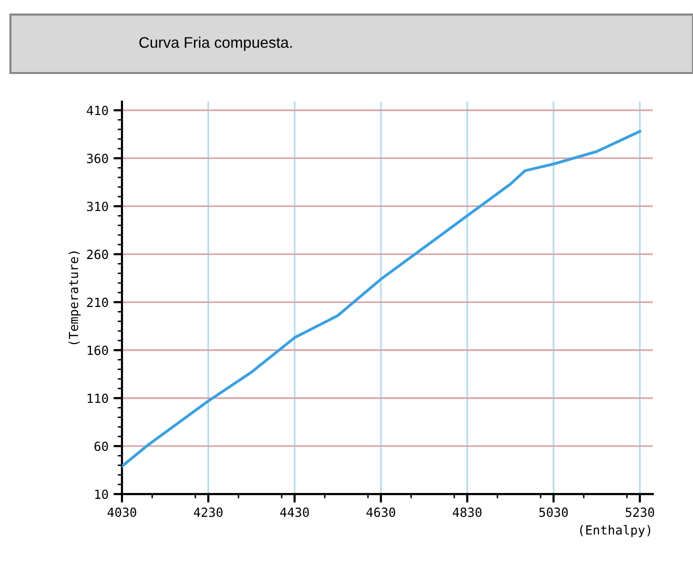  What do you see at coordinates (97, 303) in the screenshot?
I see `y-tick-label: 210` at bounding box center [97, 303].